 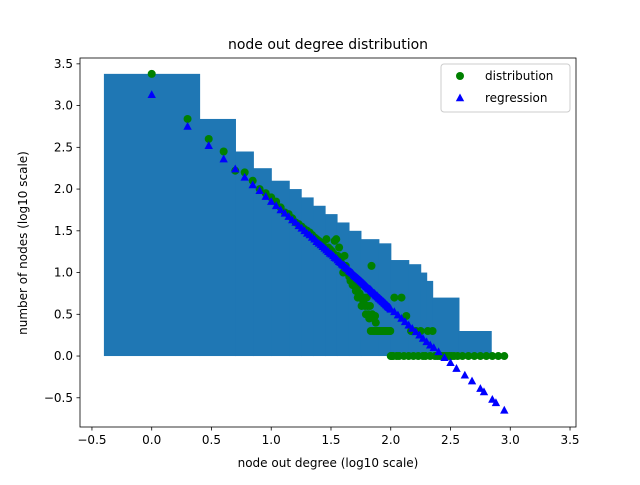 What do you see at coordinates (330, 440) in the screenshot?
I see `x-tick-label-4: 1.5` at bounding box center [330, 440].